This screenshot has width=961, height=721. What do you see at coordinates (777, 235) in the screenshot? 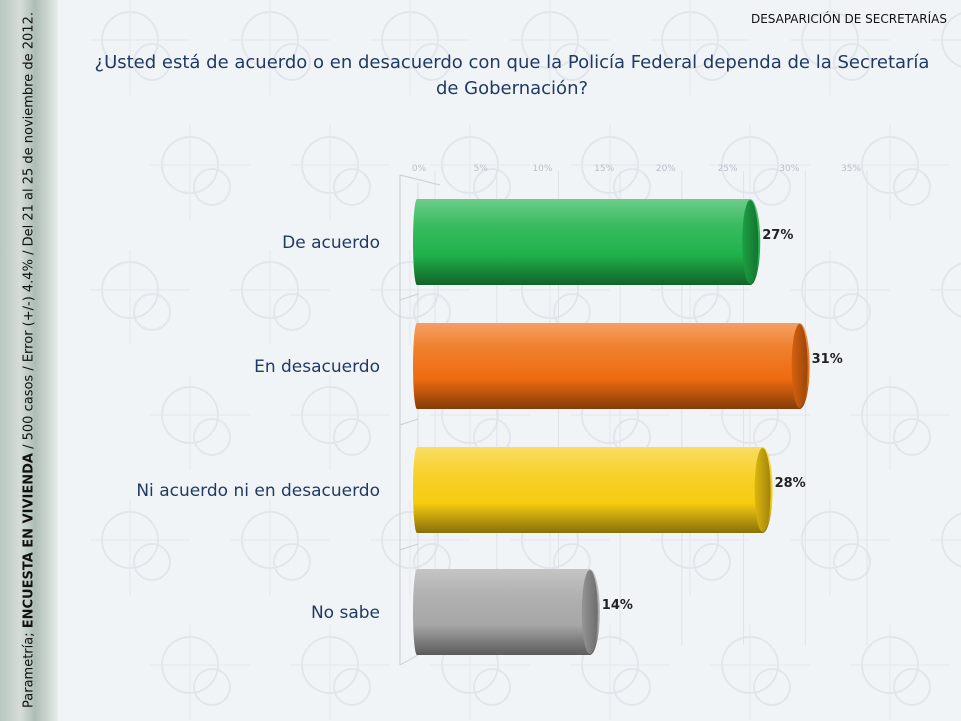
I see `data-label: 27%` at bounding box center [777, 235].